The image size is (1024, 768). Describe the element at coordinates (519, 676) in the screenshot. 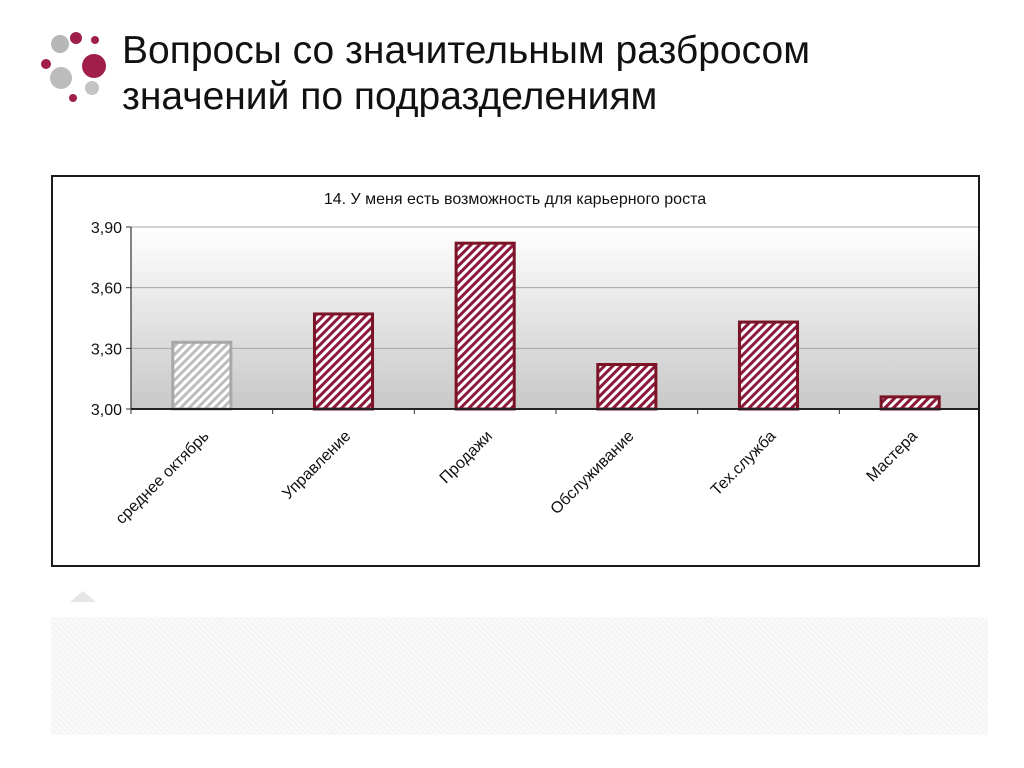

I see `footer-band` at that location.